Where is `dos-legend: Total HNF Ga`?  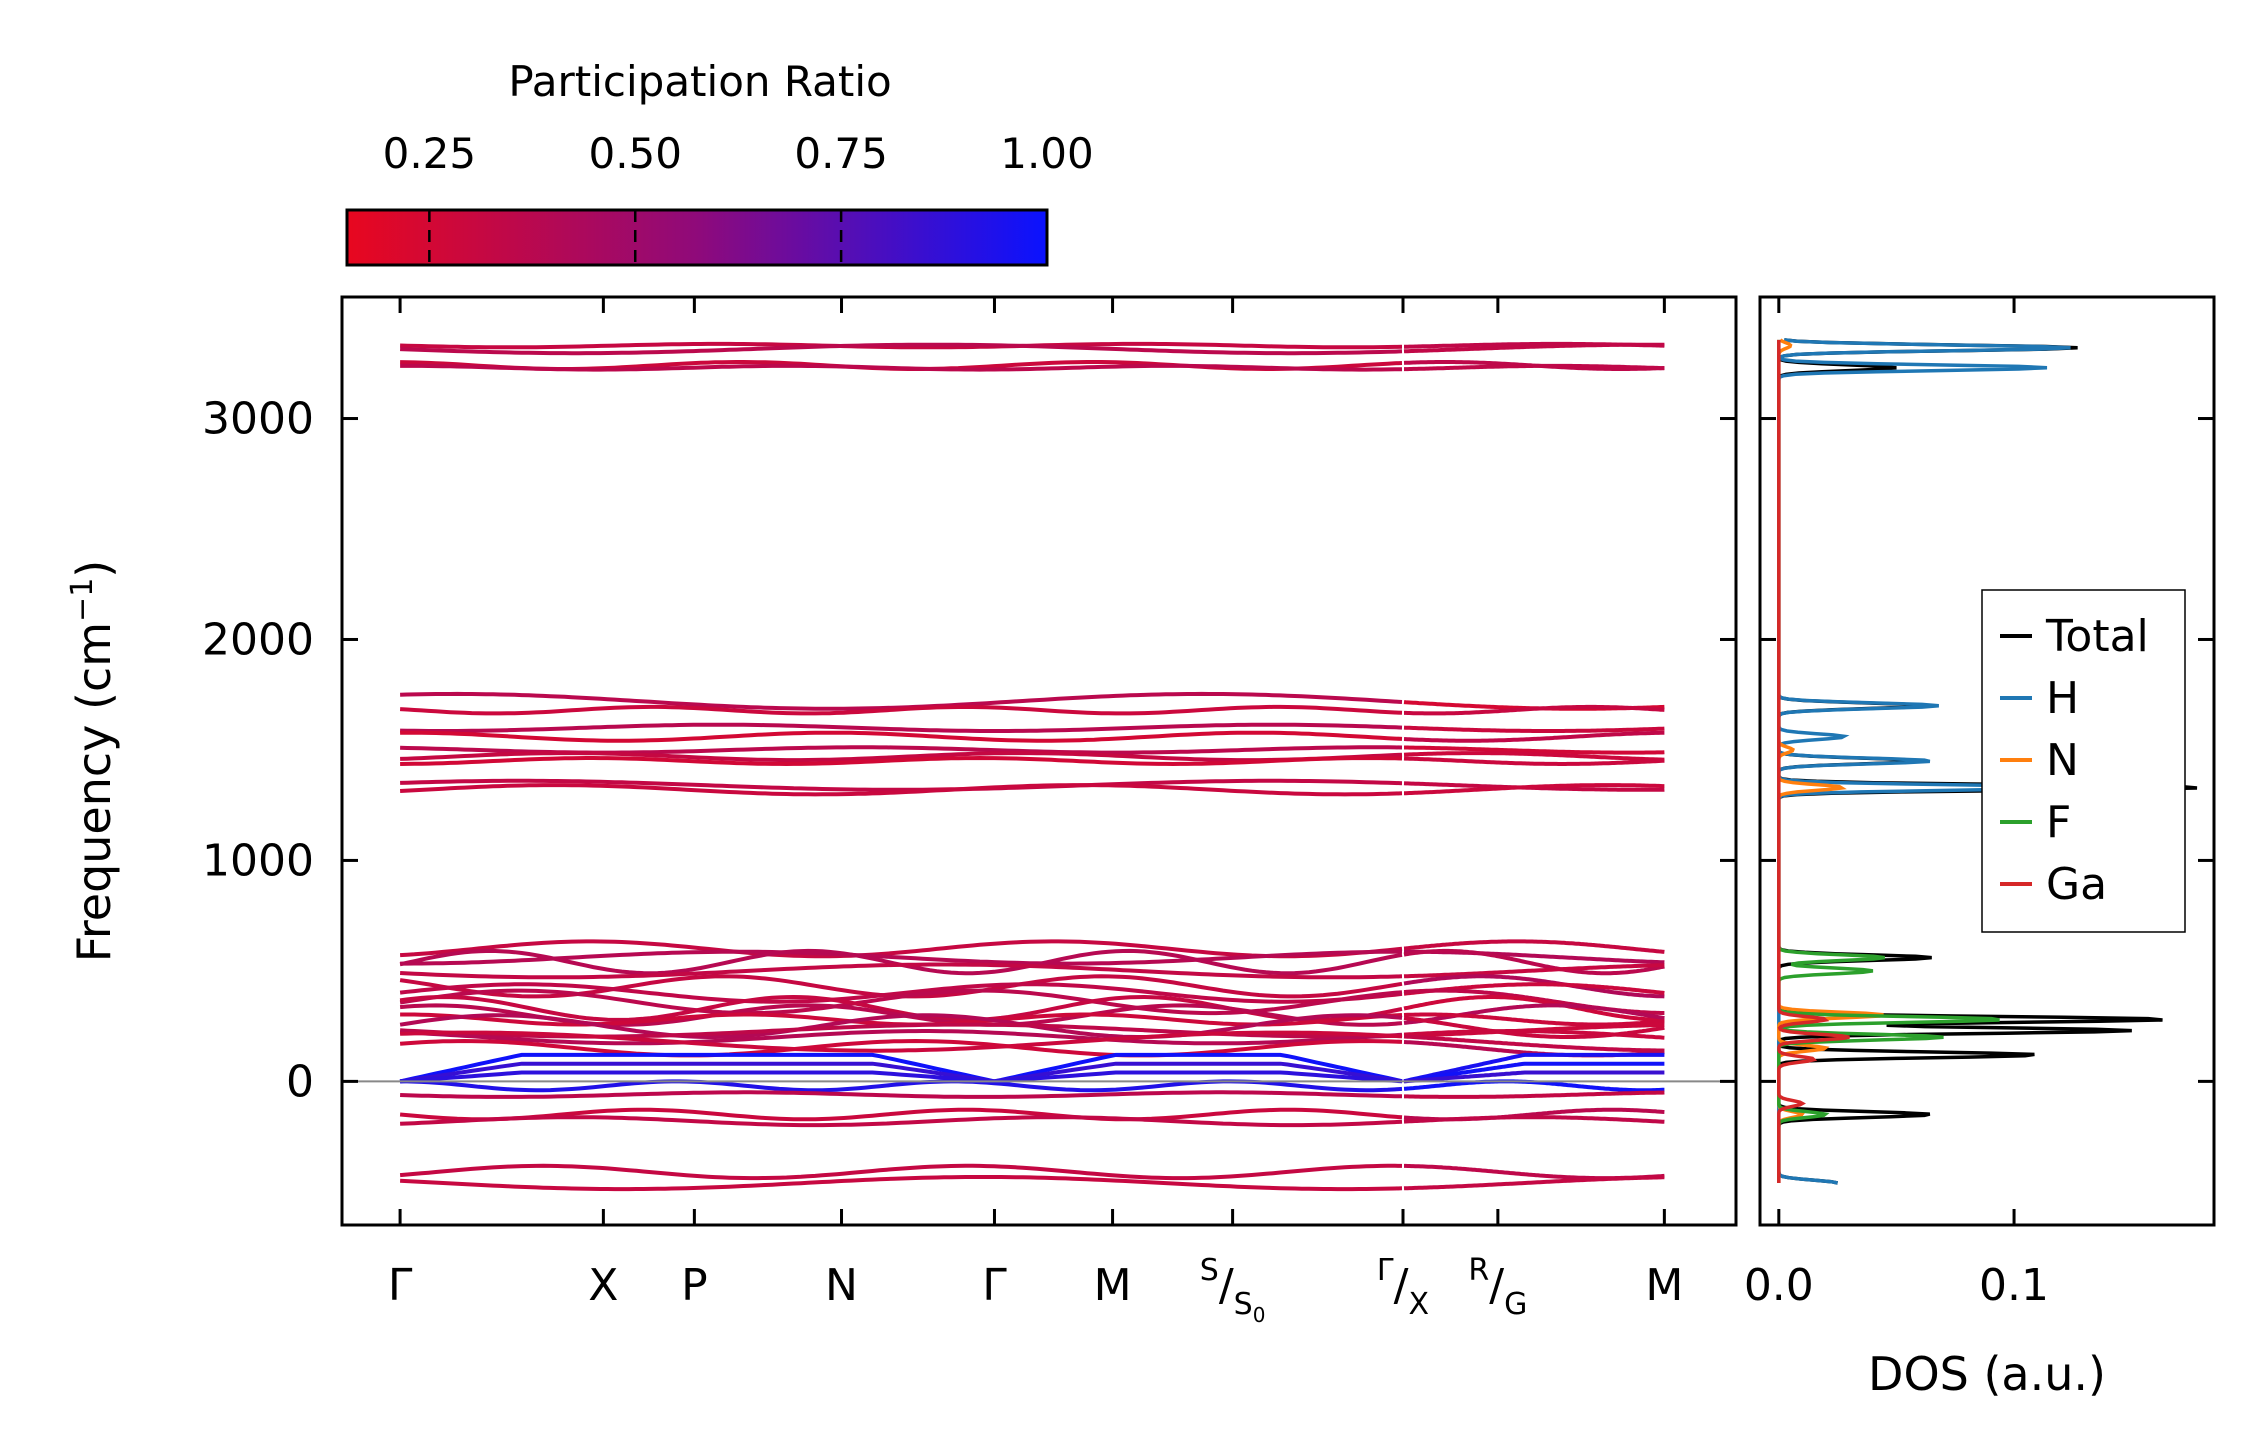 dos-legend: Total HNF Ga is located at coordinates (2083, 761).